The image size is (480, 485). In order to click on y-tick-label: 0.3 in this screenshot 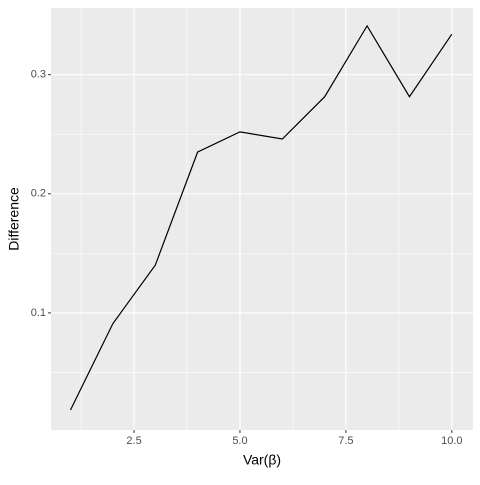, I will do `click(38, 75)`.